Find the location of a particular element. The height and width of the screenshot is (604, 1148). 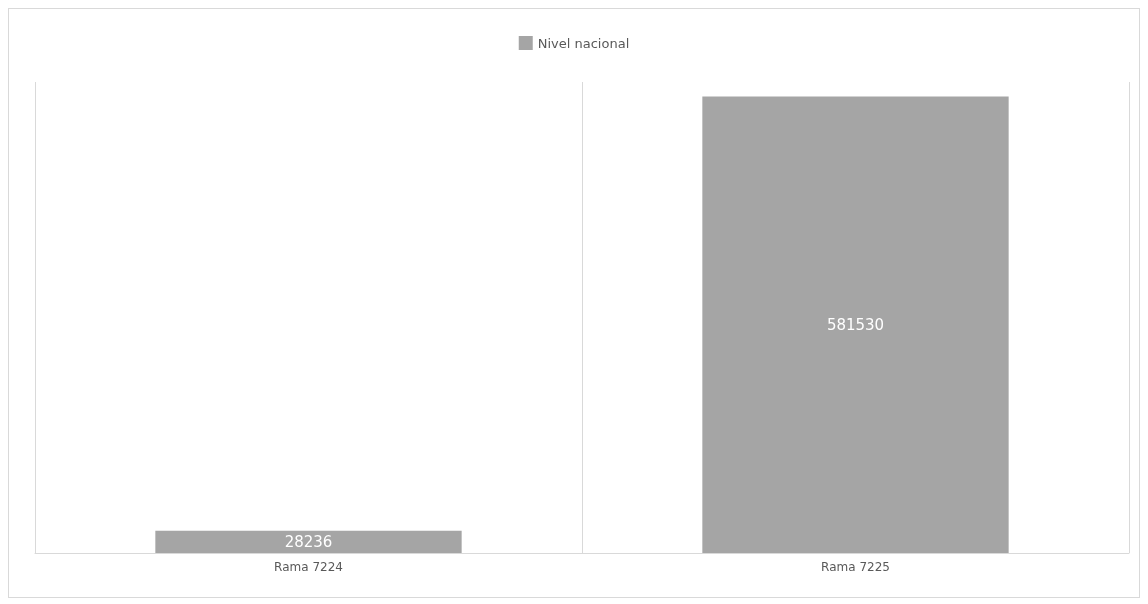

data-label: 28236 is located at coordinates (308, 541).